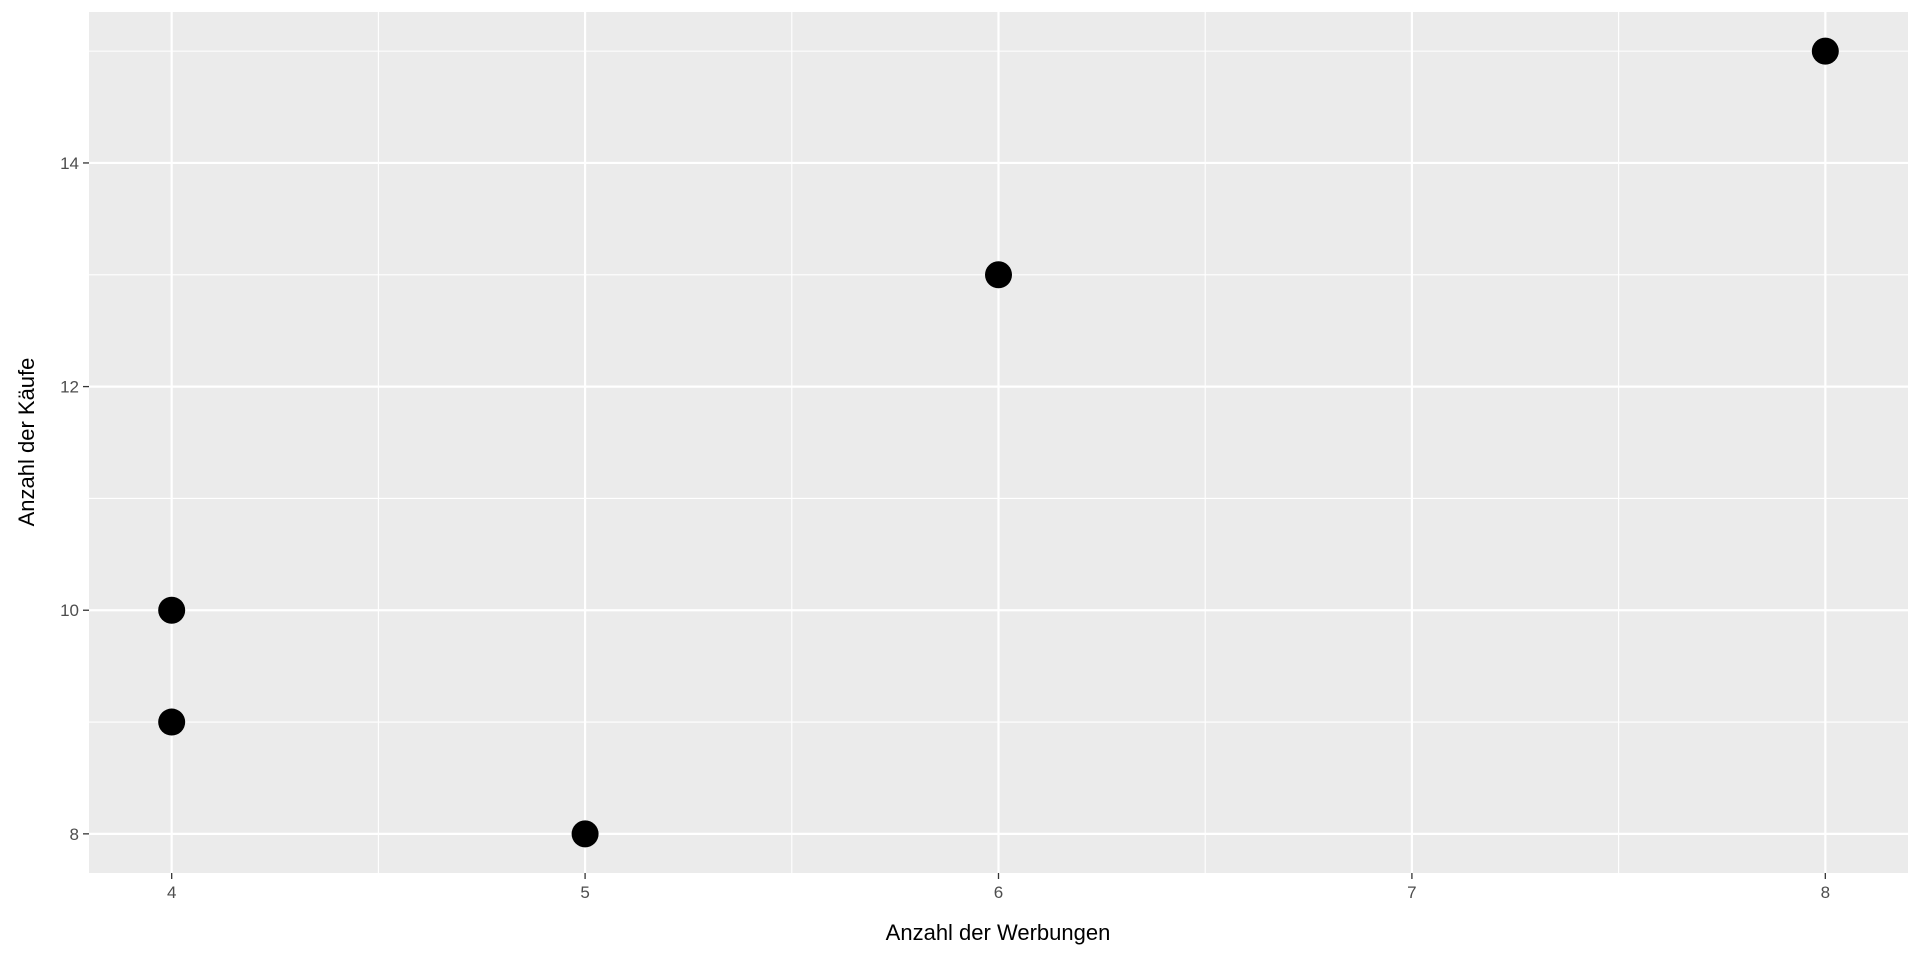 This screenshot has width=1920, height=960. Describe the element at coordinates (998, 932) in the screenshot. I see `x-axis-title: Anzahl der Werbungen` at that location.